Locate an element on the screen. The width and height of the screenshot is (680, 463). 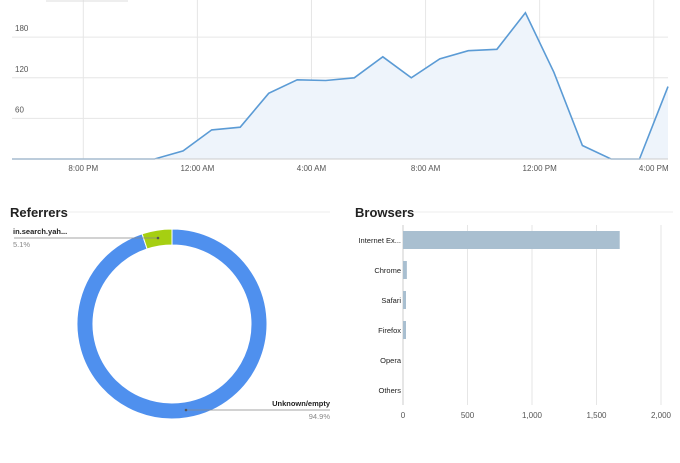
browsers-category-label: Safari is located at coordinates (391, 300).